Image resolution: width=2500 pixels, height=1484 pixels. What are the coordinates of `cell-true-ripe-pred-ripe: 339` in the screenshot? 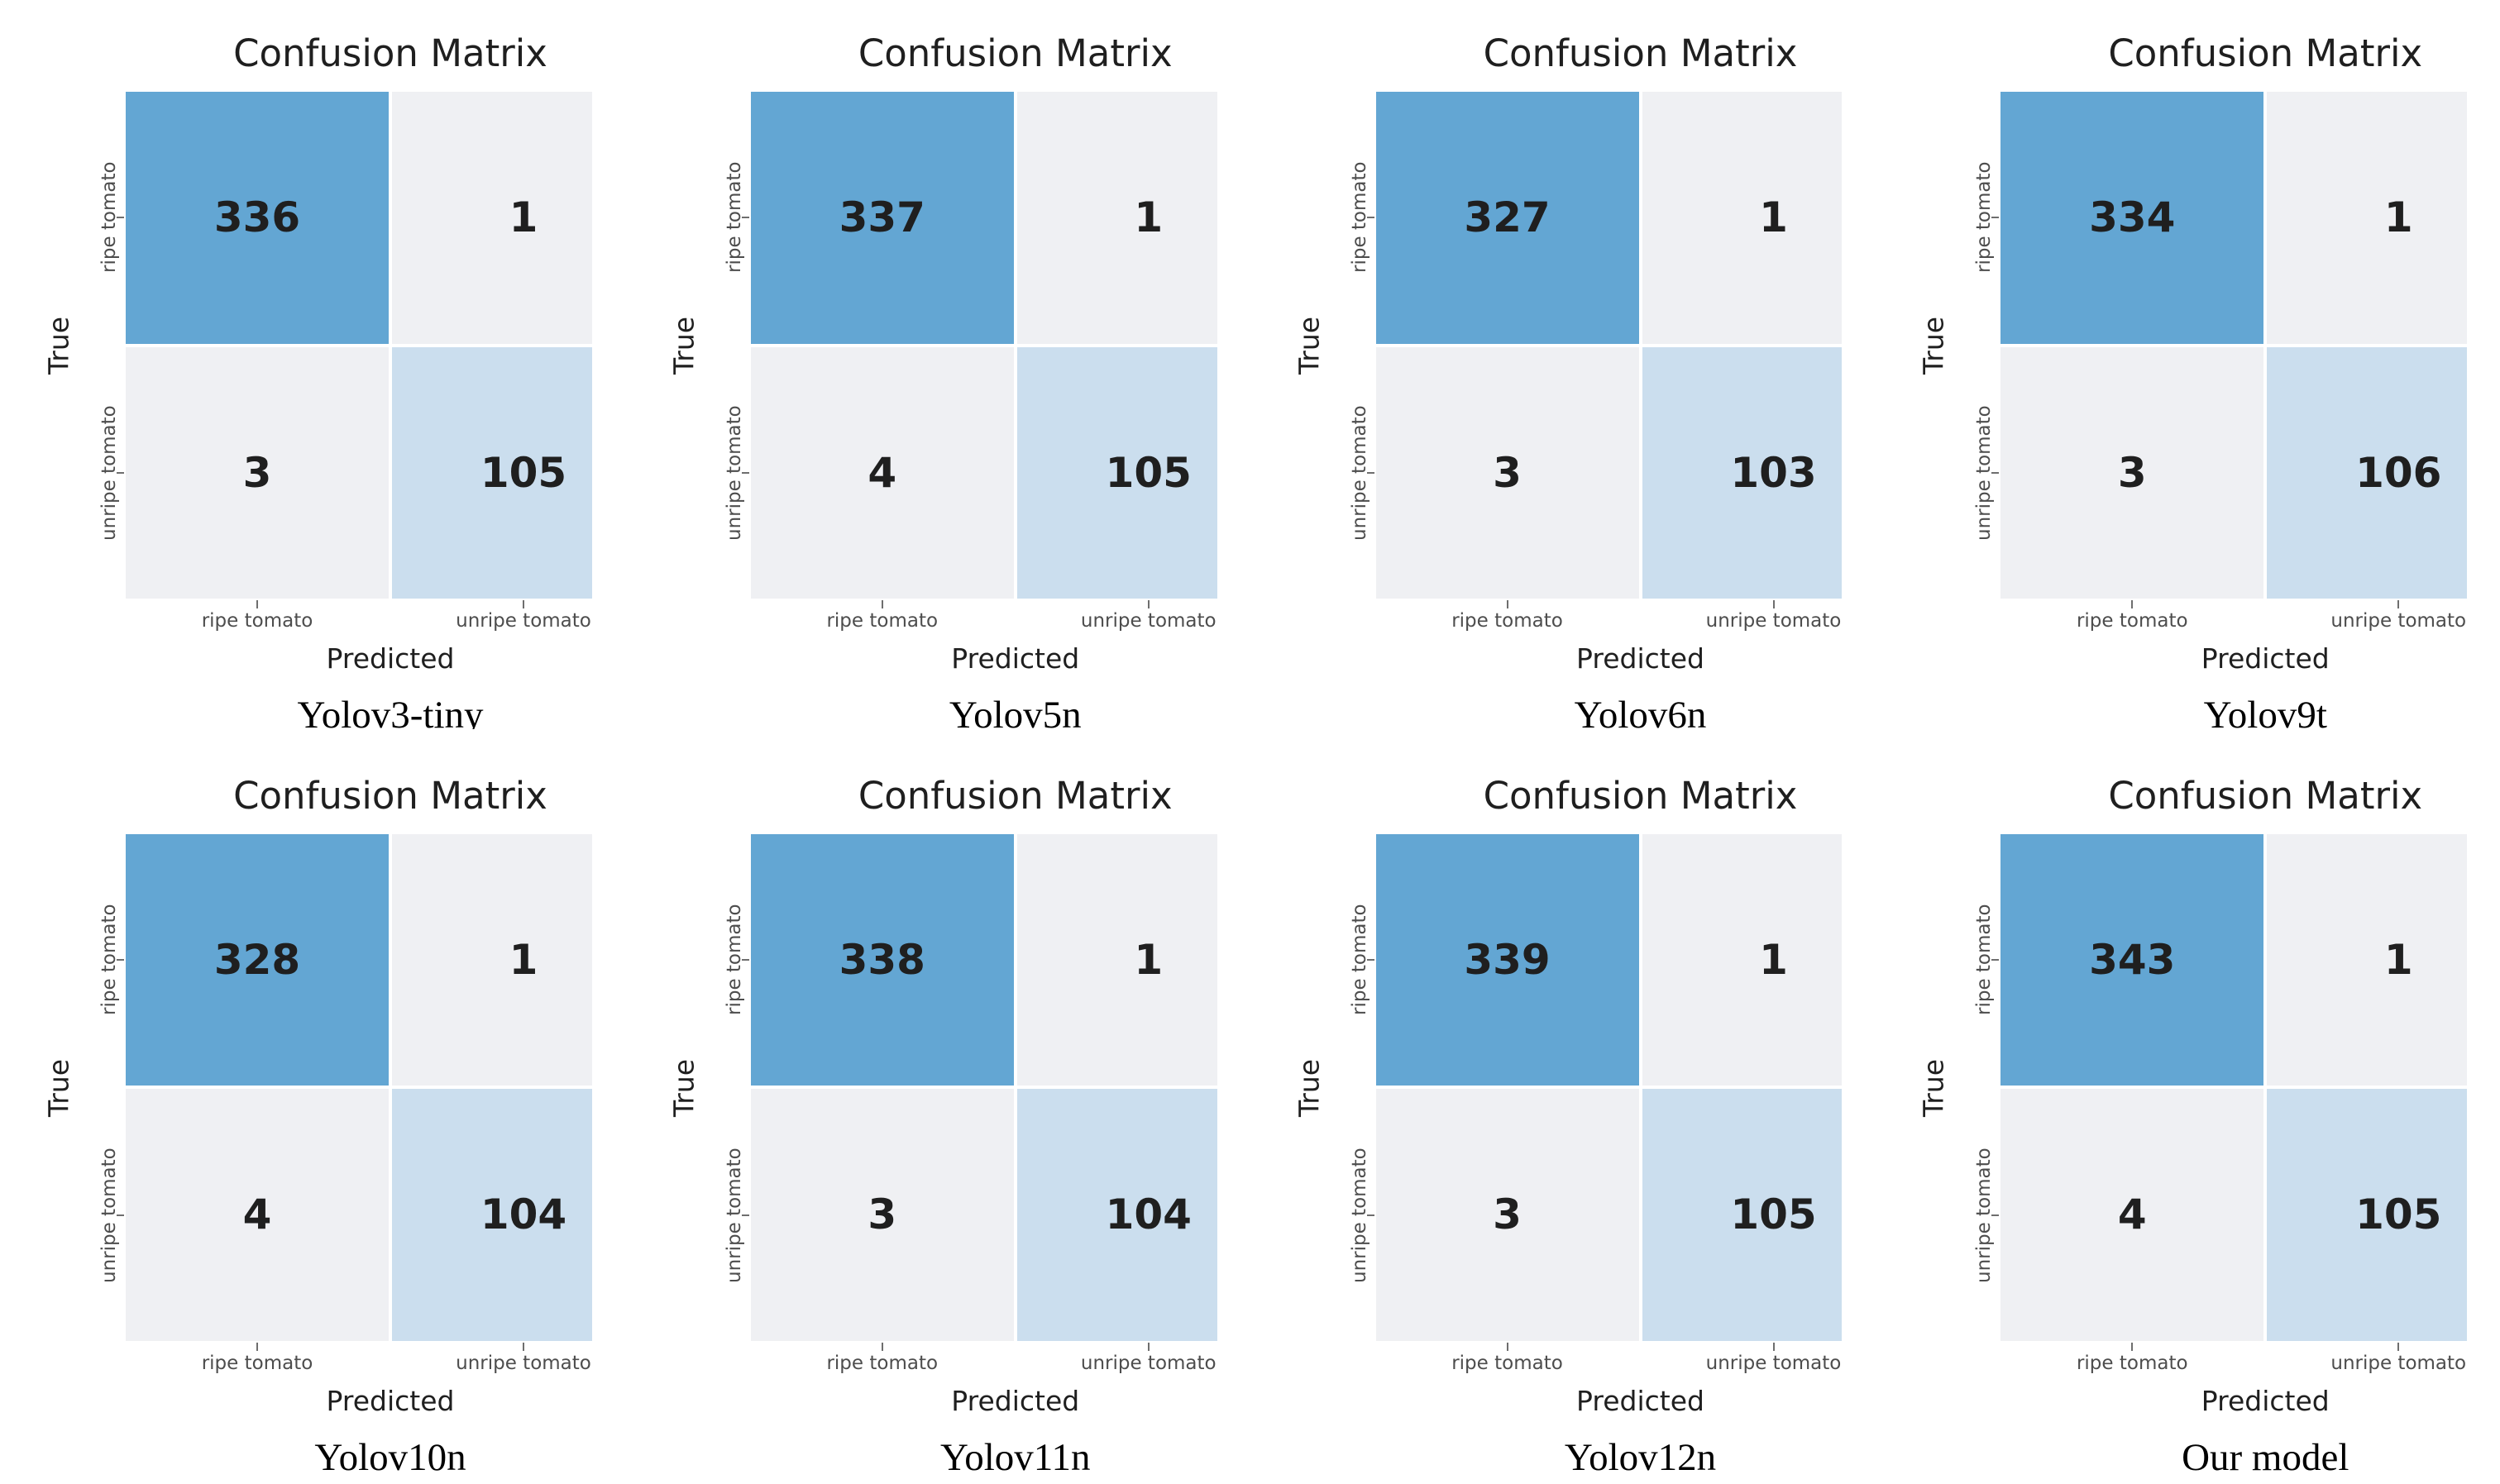 It's located at (1507, 959).